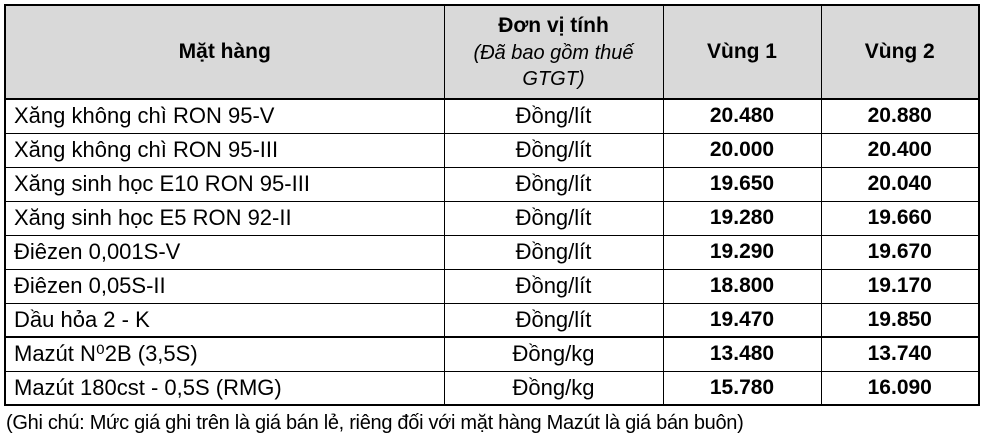 This screenshot has height=445, width=988. Describe the element at coordinates (742, 218) in the screenshot. I see `region1-price-cell: 19.280` at that location.